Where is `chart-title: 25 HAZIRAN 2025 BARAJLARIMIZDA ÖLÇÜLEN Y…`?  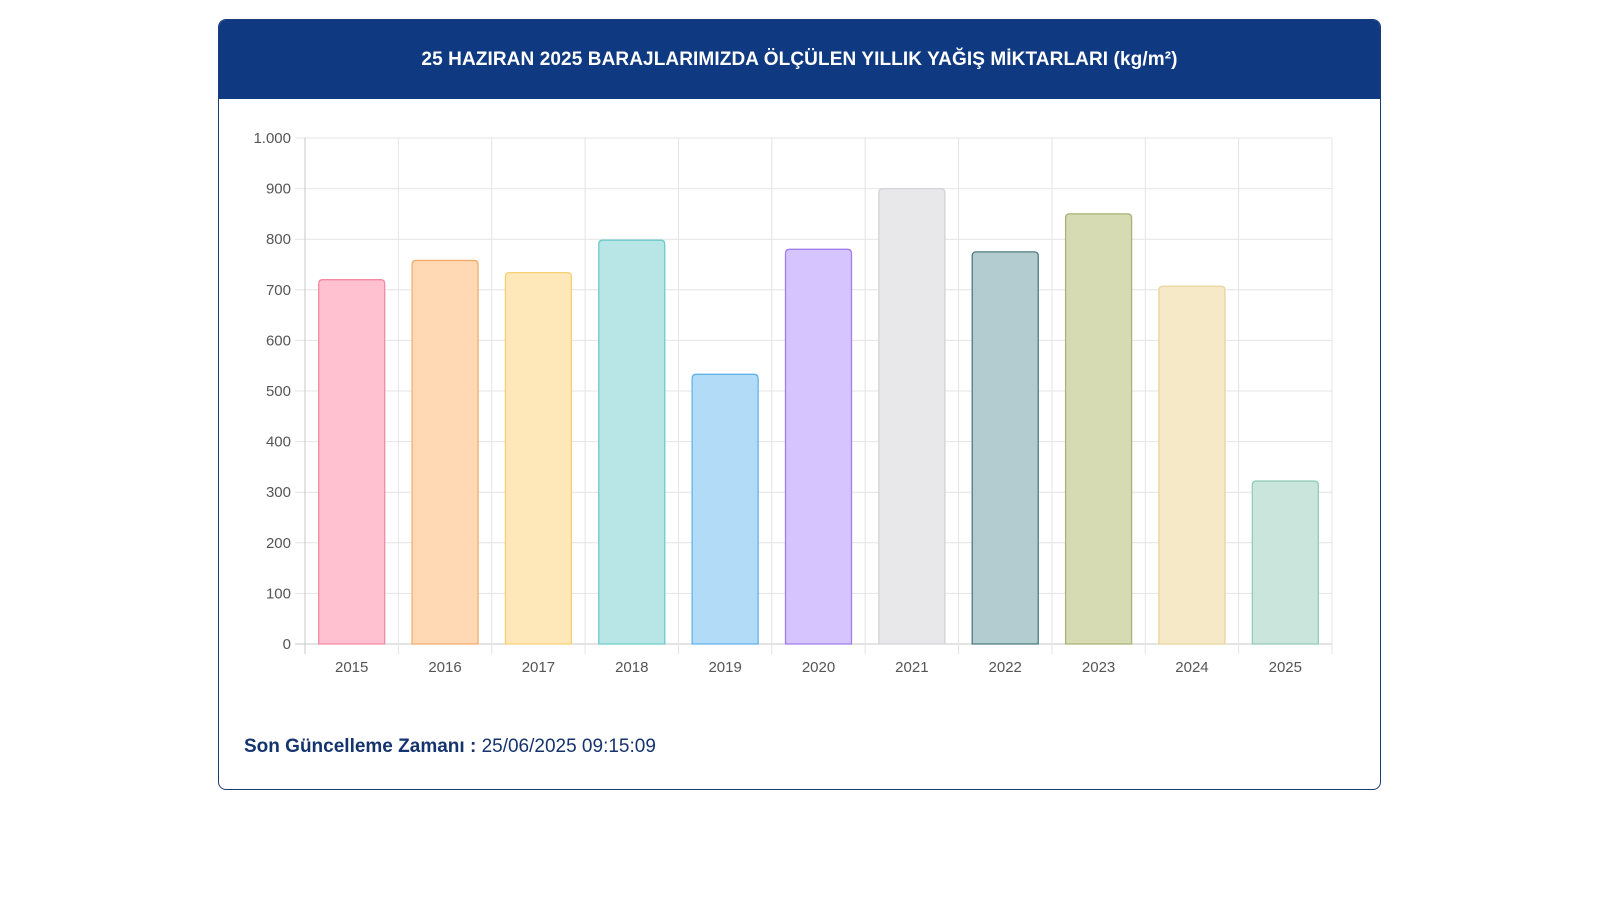 chart-title: 25 HAZIRAN 2025 BARAJLARIMIZDA ÖLÇÜLEN Y… is located at coordinates (799, 59).